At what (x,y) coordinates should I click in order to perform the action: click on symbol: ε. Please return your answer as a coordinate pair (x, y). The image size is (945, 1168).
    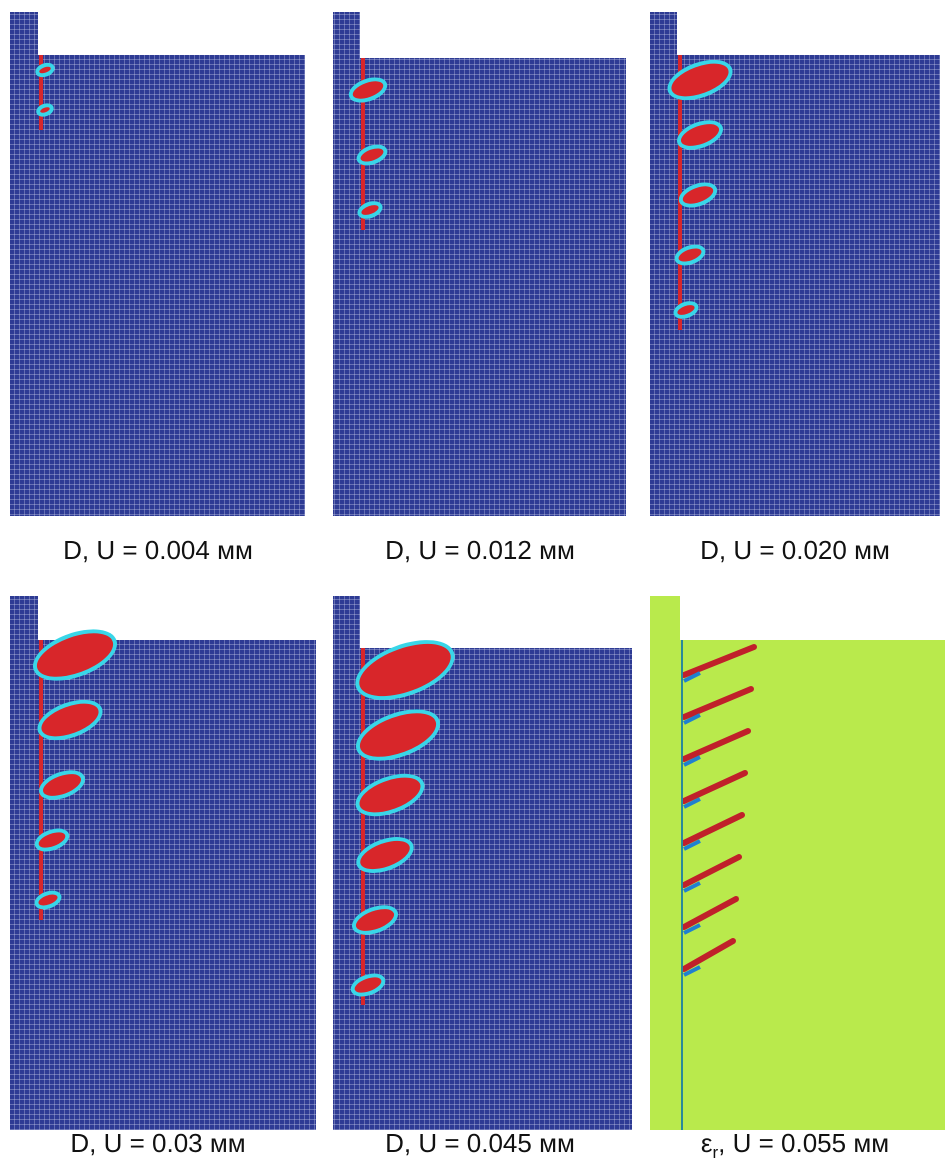
    Looking at the image, I should click on (706, 1143).